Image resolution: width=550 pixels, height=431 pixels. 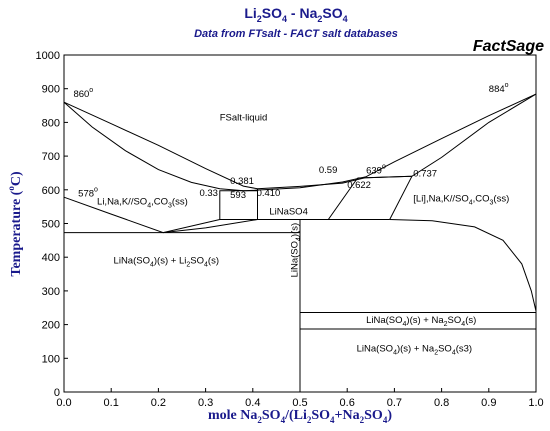 I want to click on y-axis: 0 100 200 300 400 500 600 700 800 900 1000, so click(x=52, y=224).